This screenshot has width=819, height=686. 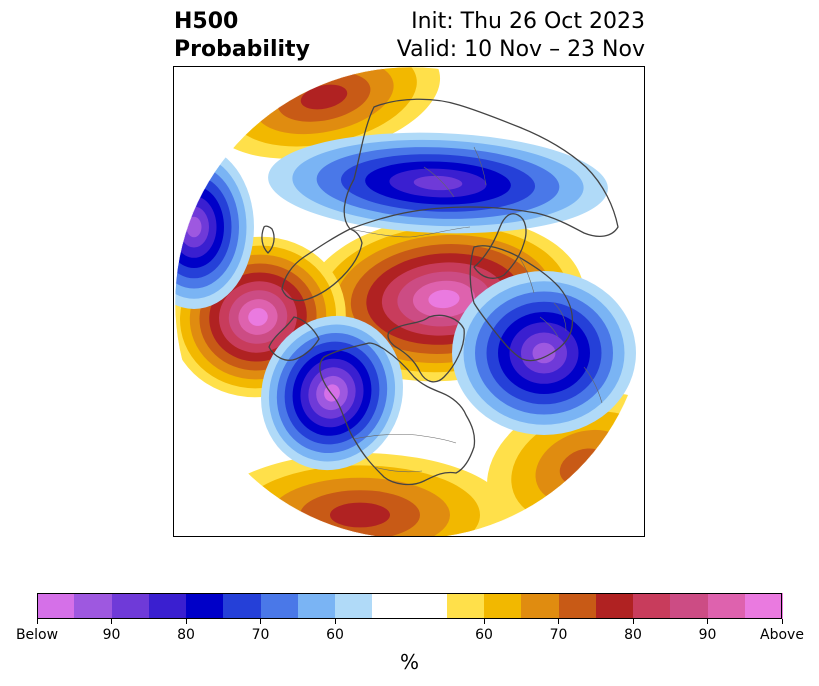 What do you see at coordinates (409, 662) in the screenshot?
I see `colorbar-unit-label: %` at bounding box center [409, 662].